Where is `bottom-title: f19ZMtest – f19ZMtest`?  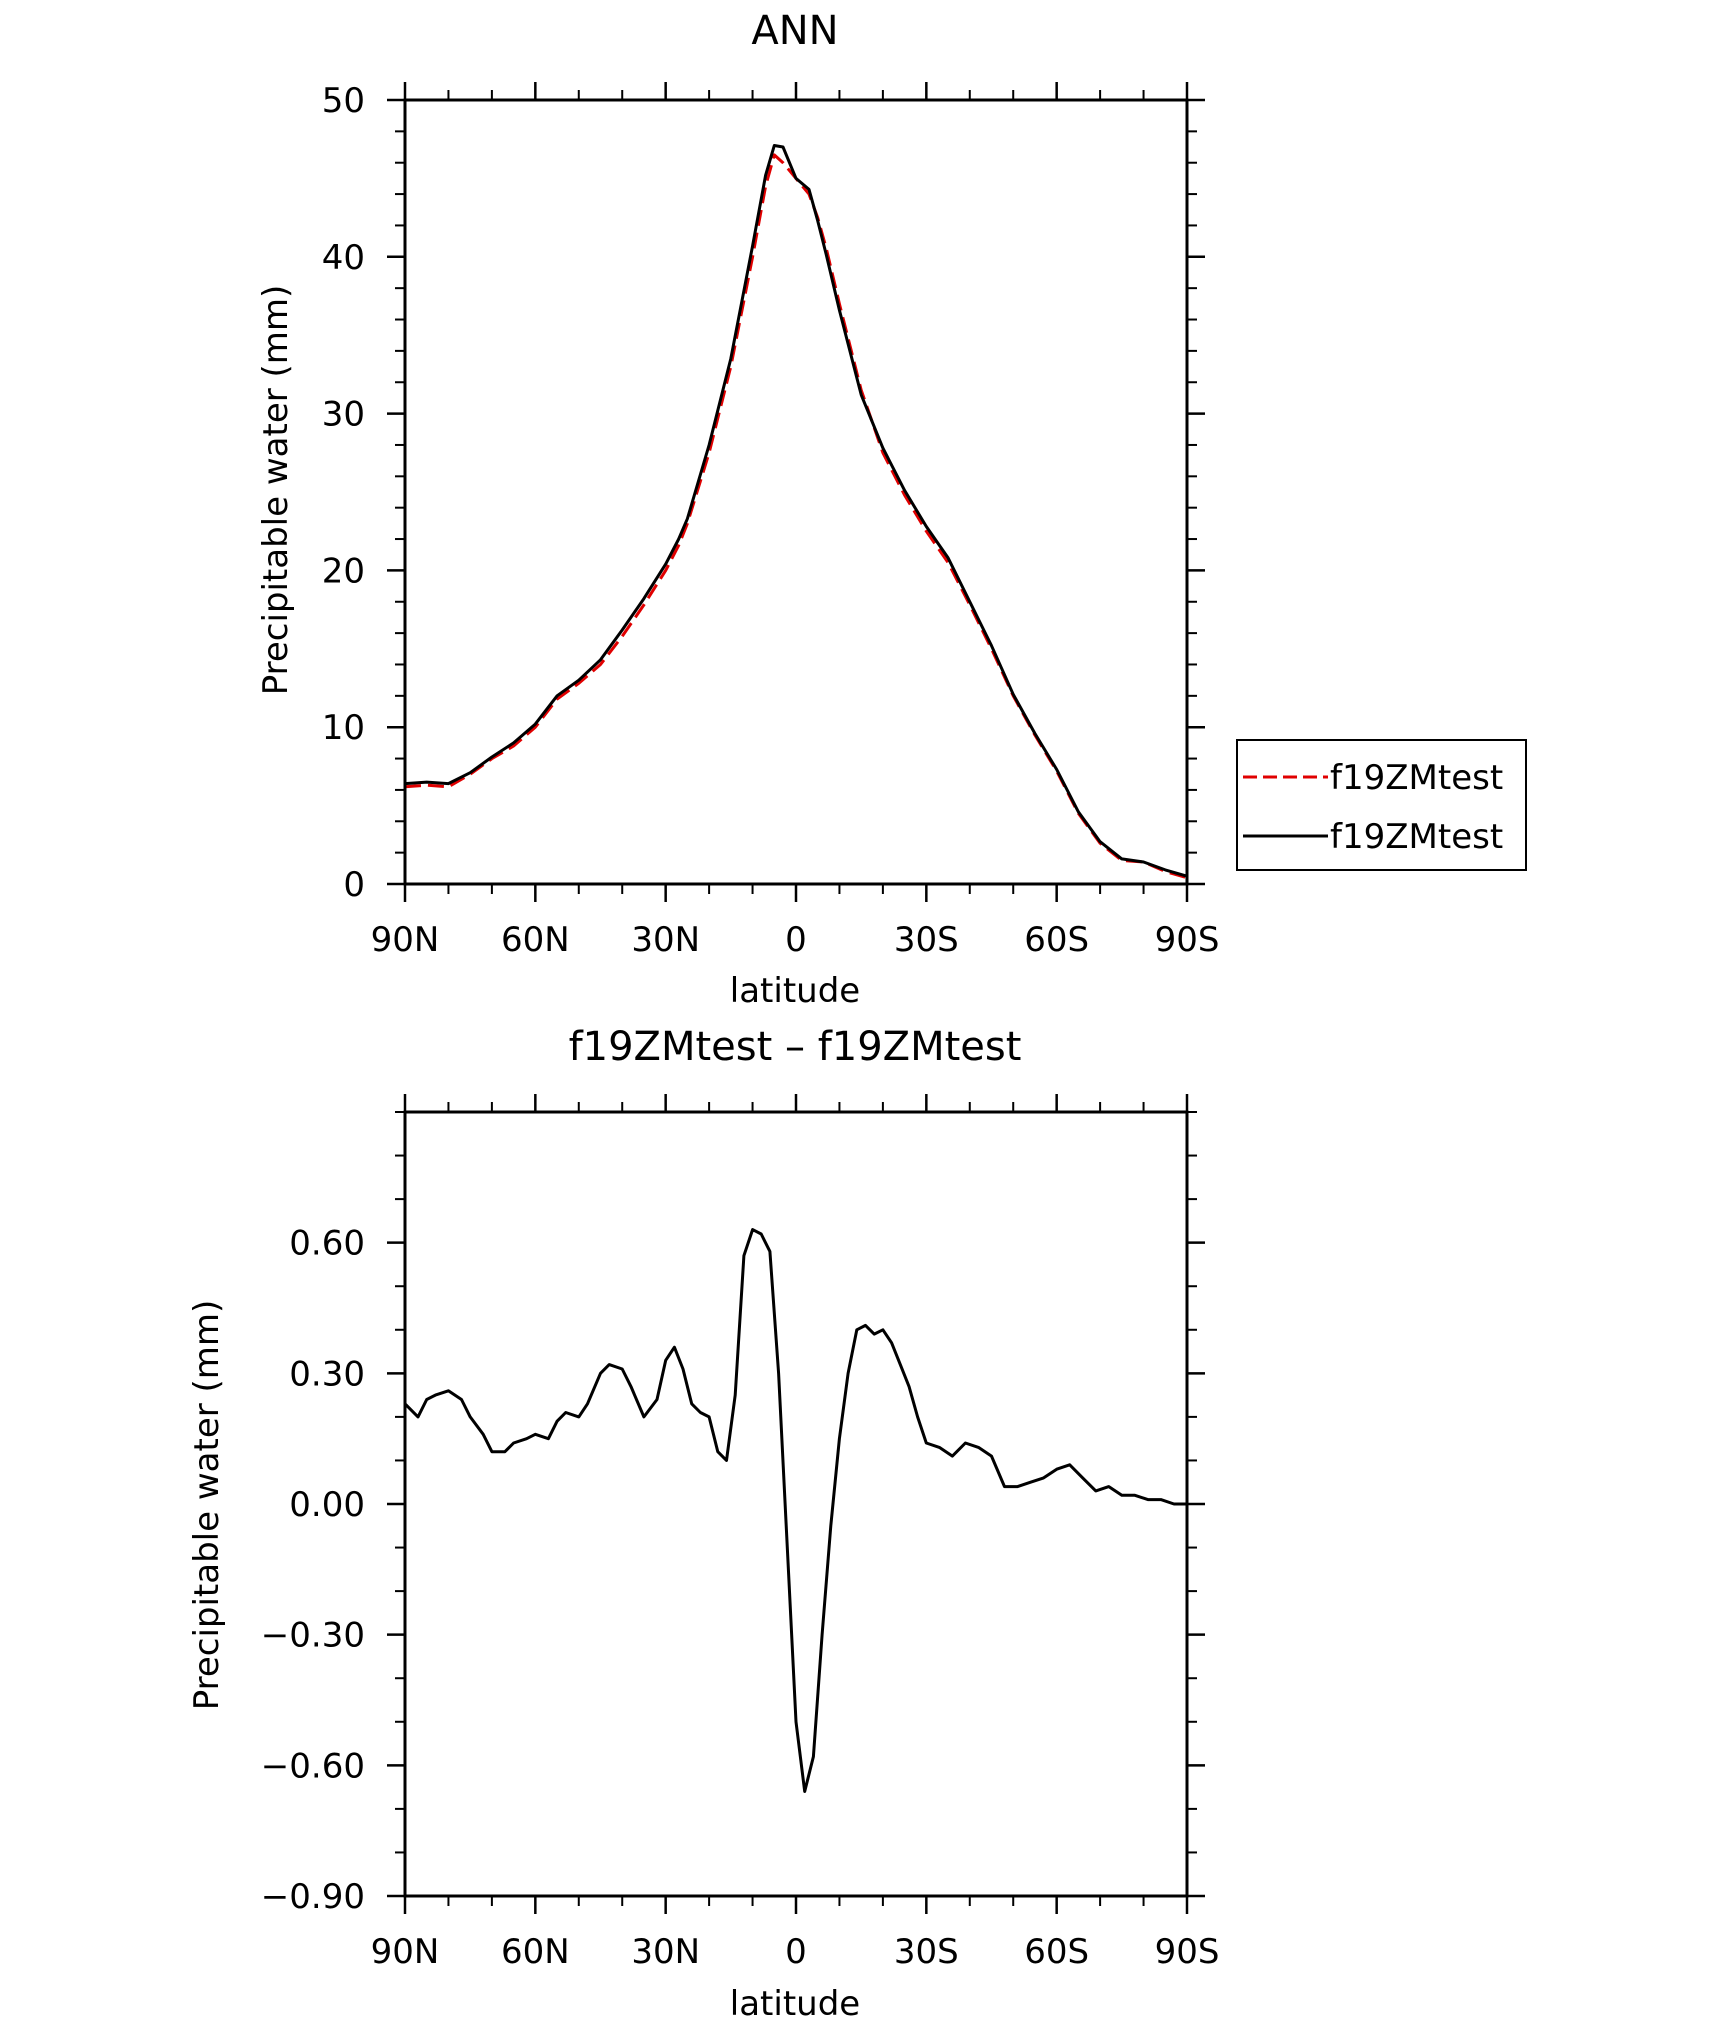
bottom-title: f19ZMtest – f19ZMtest is located at coordinates (795, 1047).